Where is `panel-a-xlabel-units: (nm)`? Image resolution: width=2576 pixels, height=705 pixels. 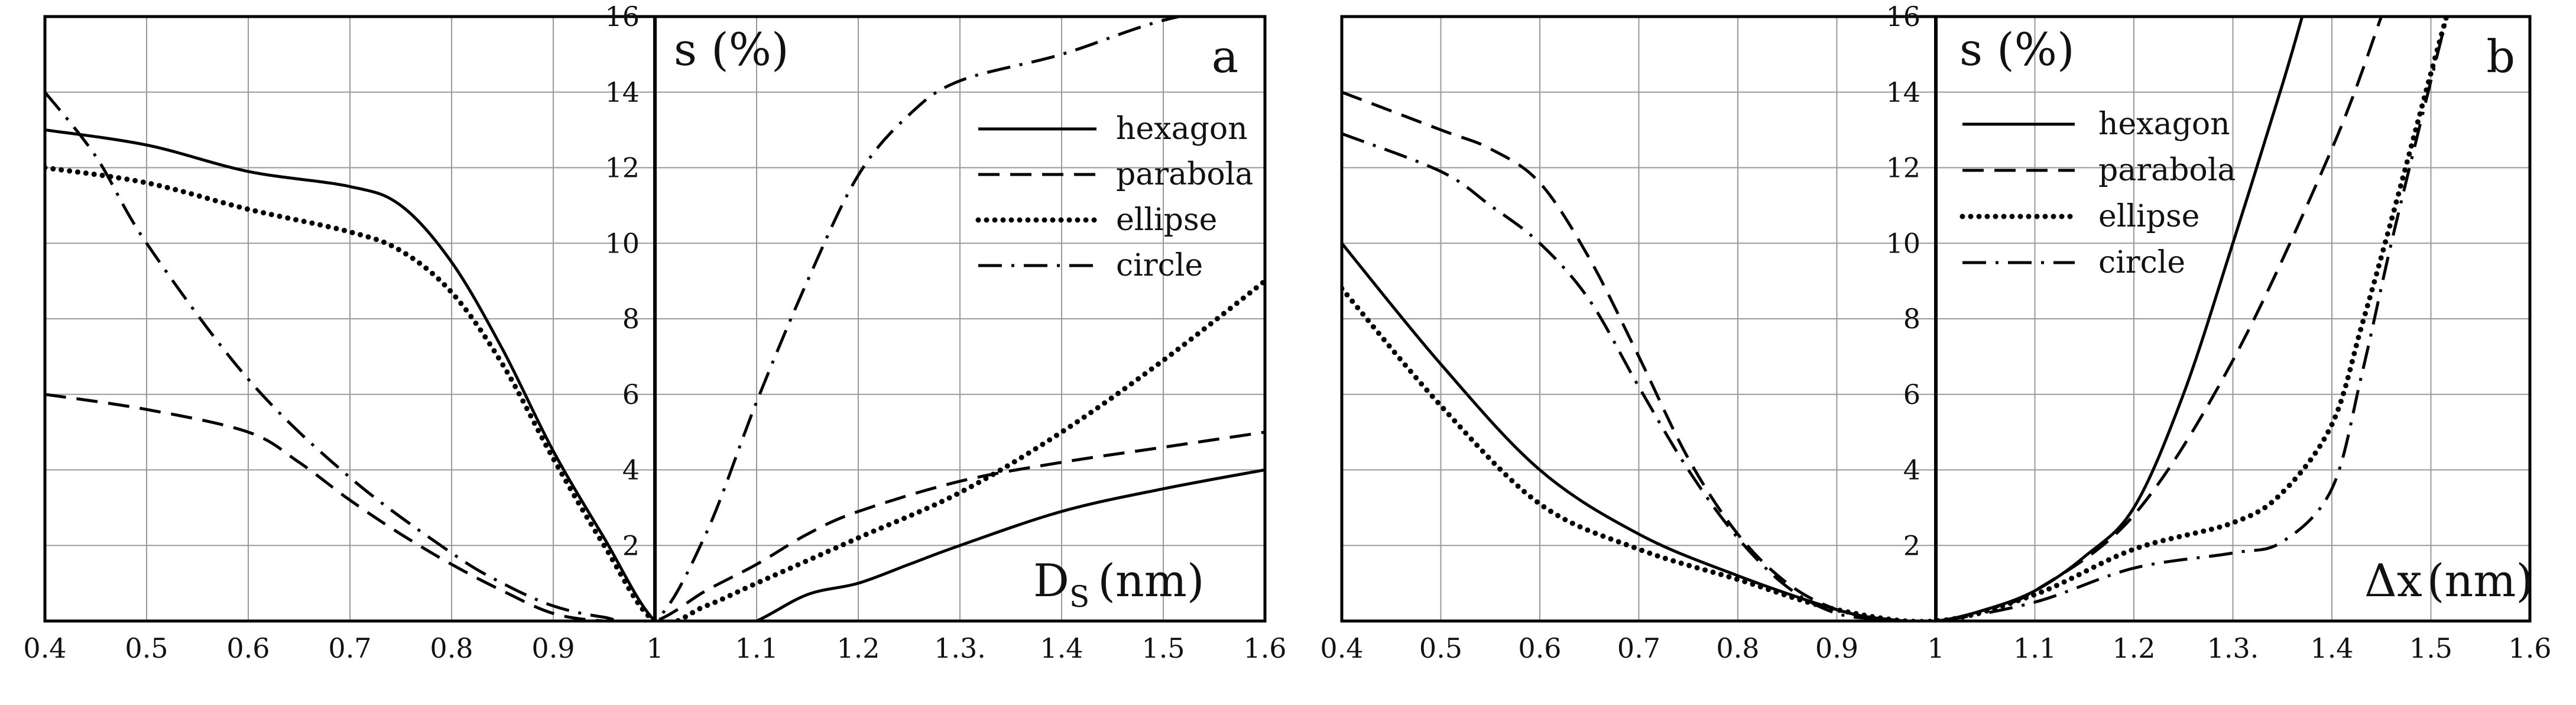 panel-a-xlabel-units: (nm) is located at coordinates (1151, 580).